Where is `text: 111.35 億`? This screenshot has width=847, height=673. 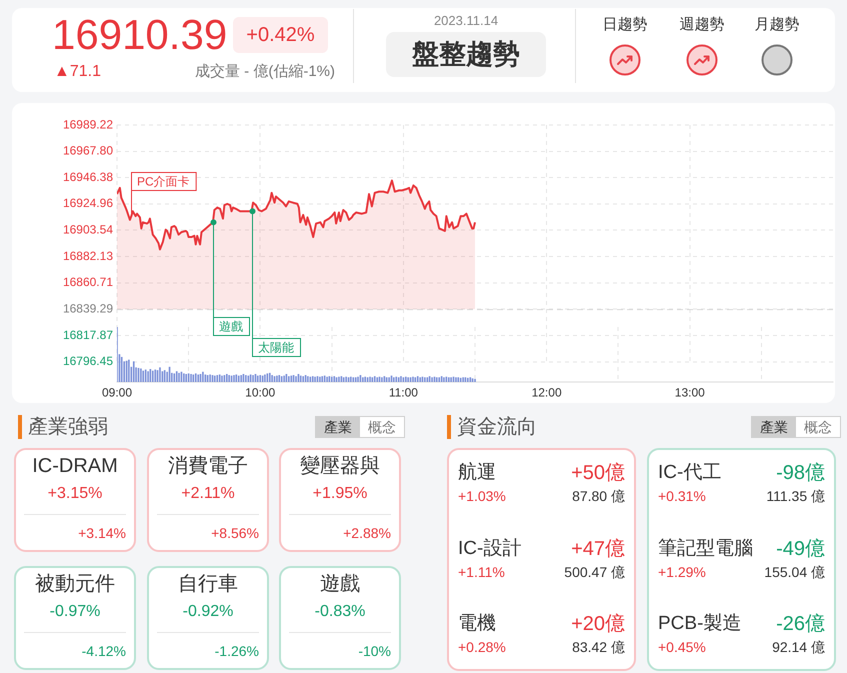
text: 111.35 億 is located at coordinates (795, 496).